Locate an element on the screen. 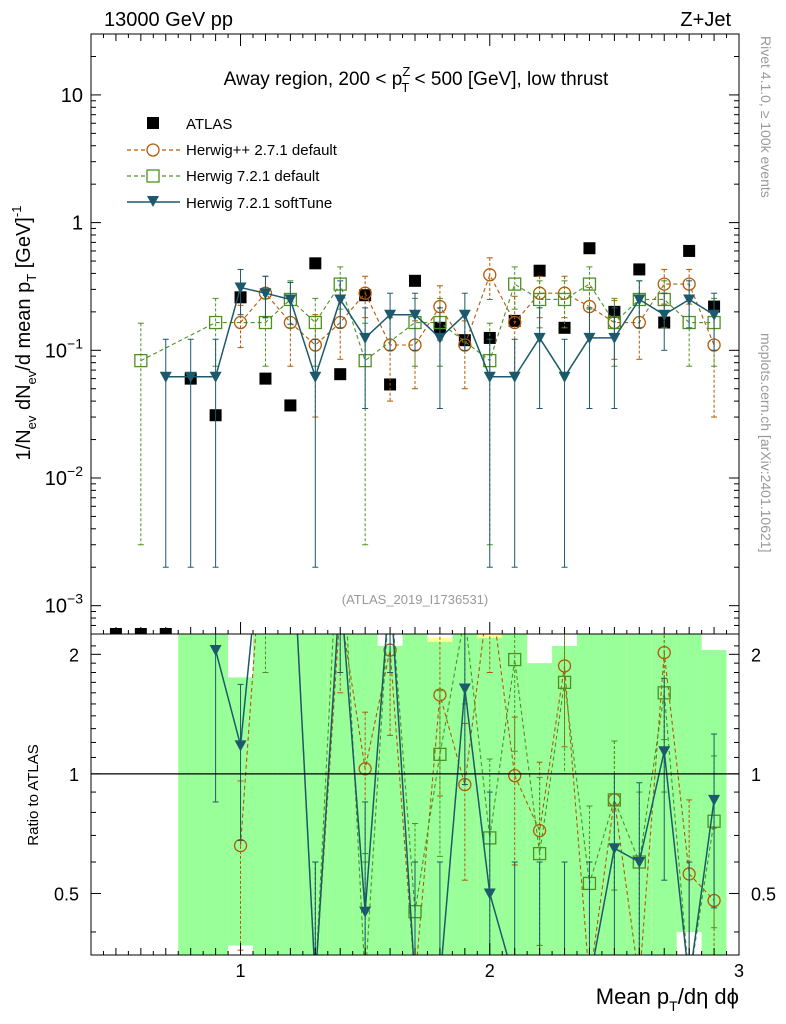 This screenshot has width=786, height=1024. legend-label-hpp: Herwig++ 2.7.1 default is located at coordinates (262, 150).